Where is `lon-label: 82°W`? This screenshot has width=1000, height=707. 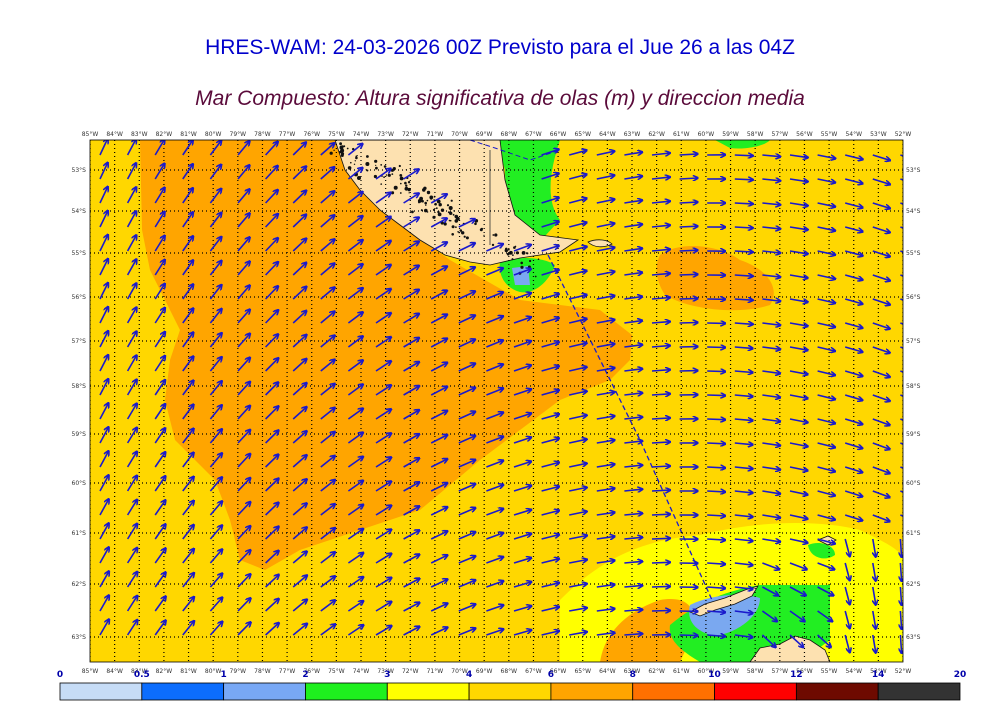 lon-label: 82°W is located at coordinates (164, 671).